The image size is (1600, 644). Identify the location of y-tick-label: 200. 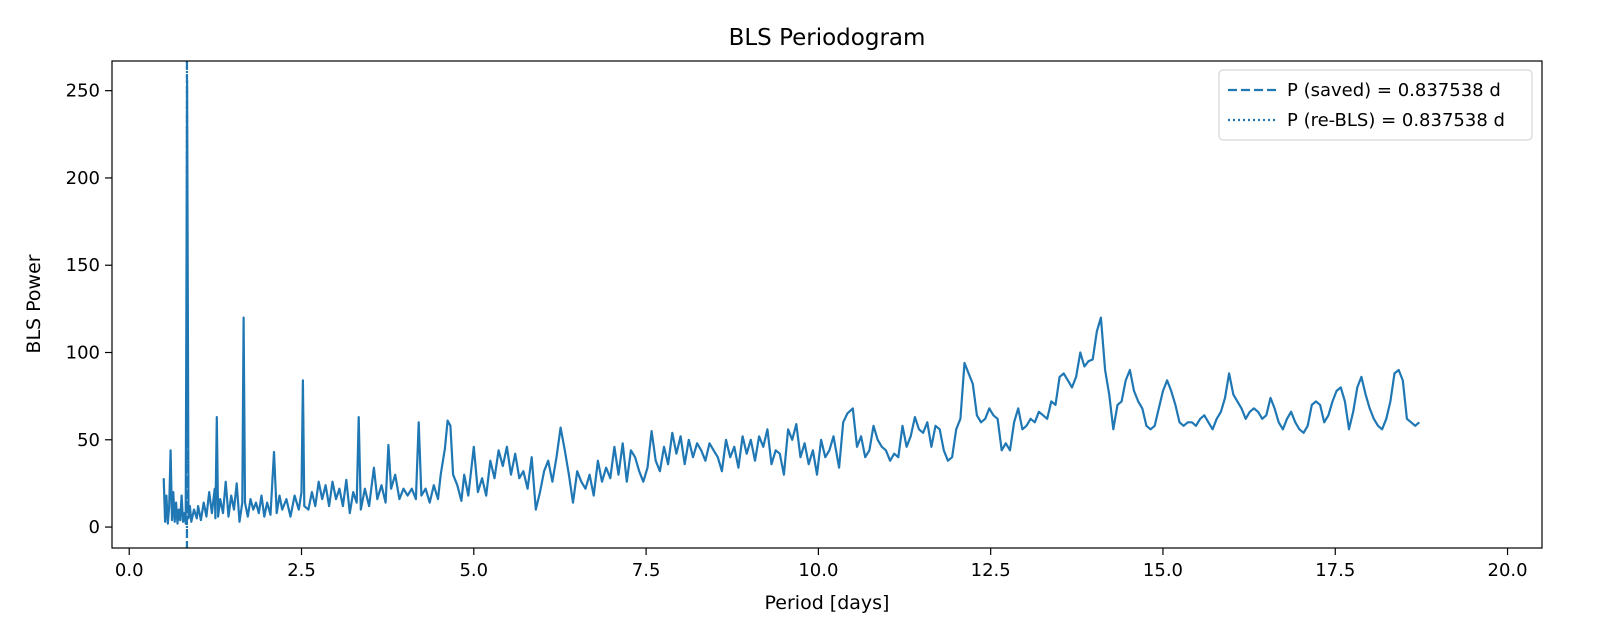
(83, 178).